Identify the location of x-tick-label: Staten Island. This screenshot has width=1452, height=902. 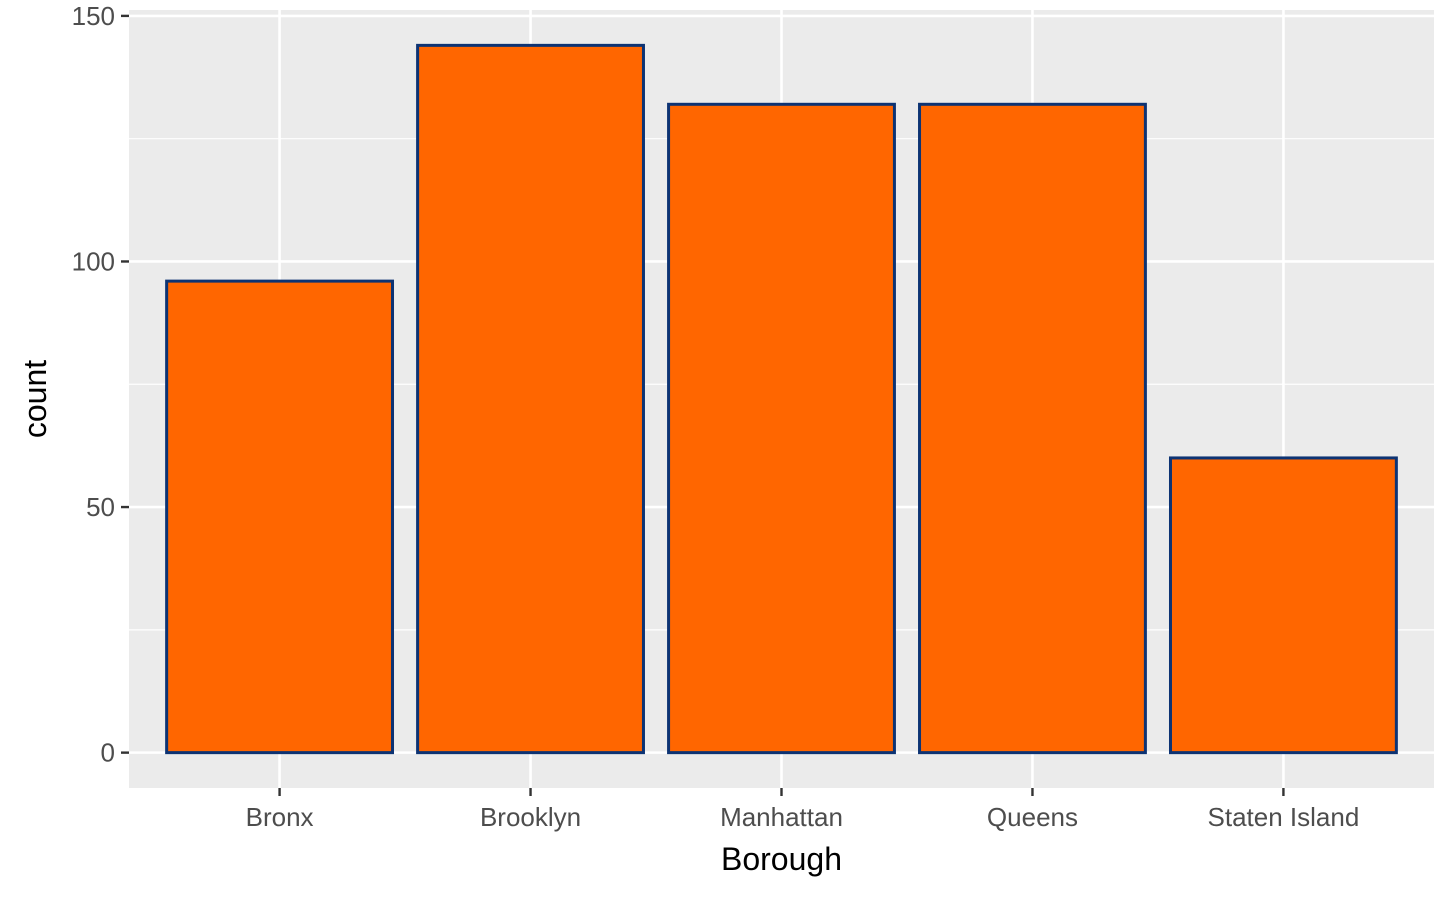
(1284, 817).